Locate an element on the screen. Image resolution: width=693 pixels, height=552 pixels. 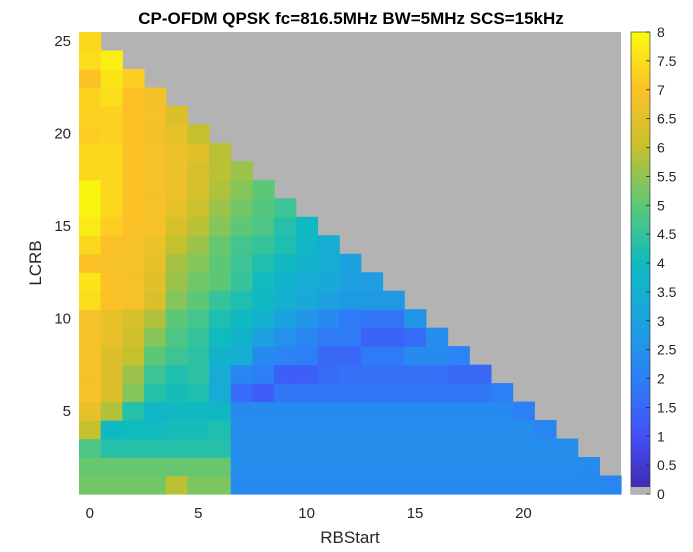
x-axis-label: RBStart is located at coordinates (350, 537).